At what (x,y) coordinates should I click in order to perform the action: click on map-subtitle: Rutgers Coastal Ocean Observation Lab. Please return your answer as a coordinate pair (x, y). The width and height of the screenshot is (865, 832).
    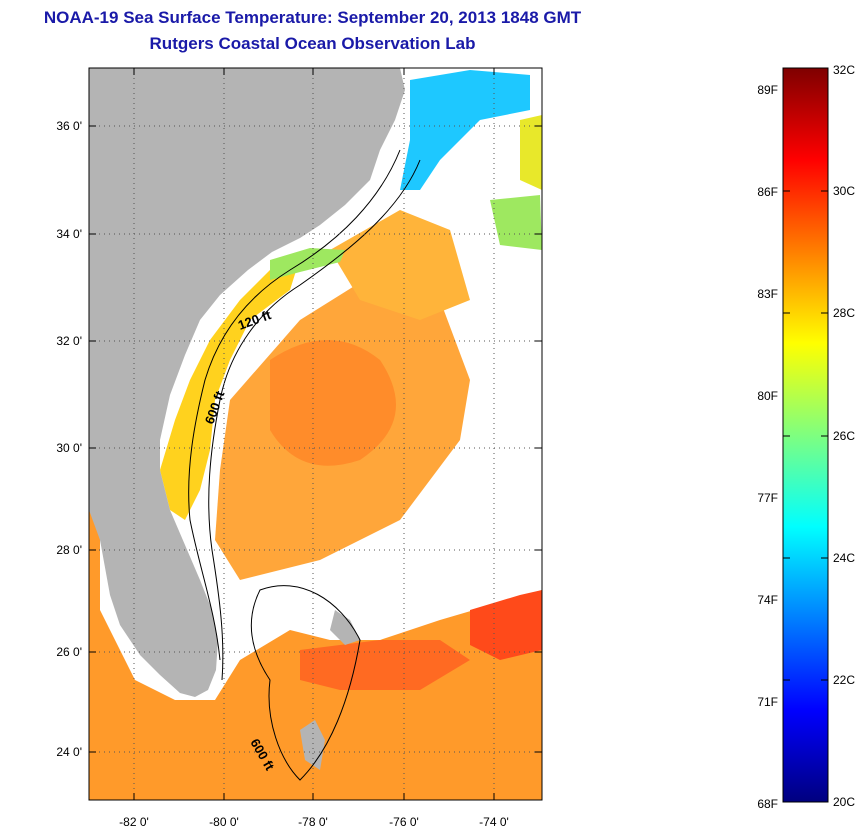
    Looking at the image, I should click on (312, 43).